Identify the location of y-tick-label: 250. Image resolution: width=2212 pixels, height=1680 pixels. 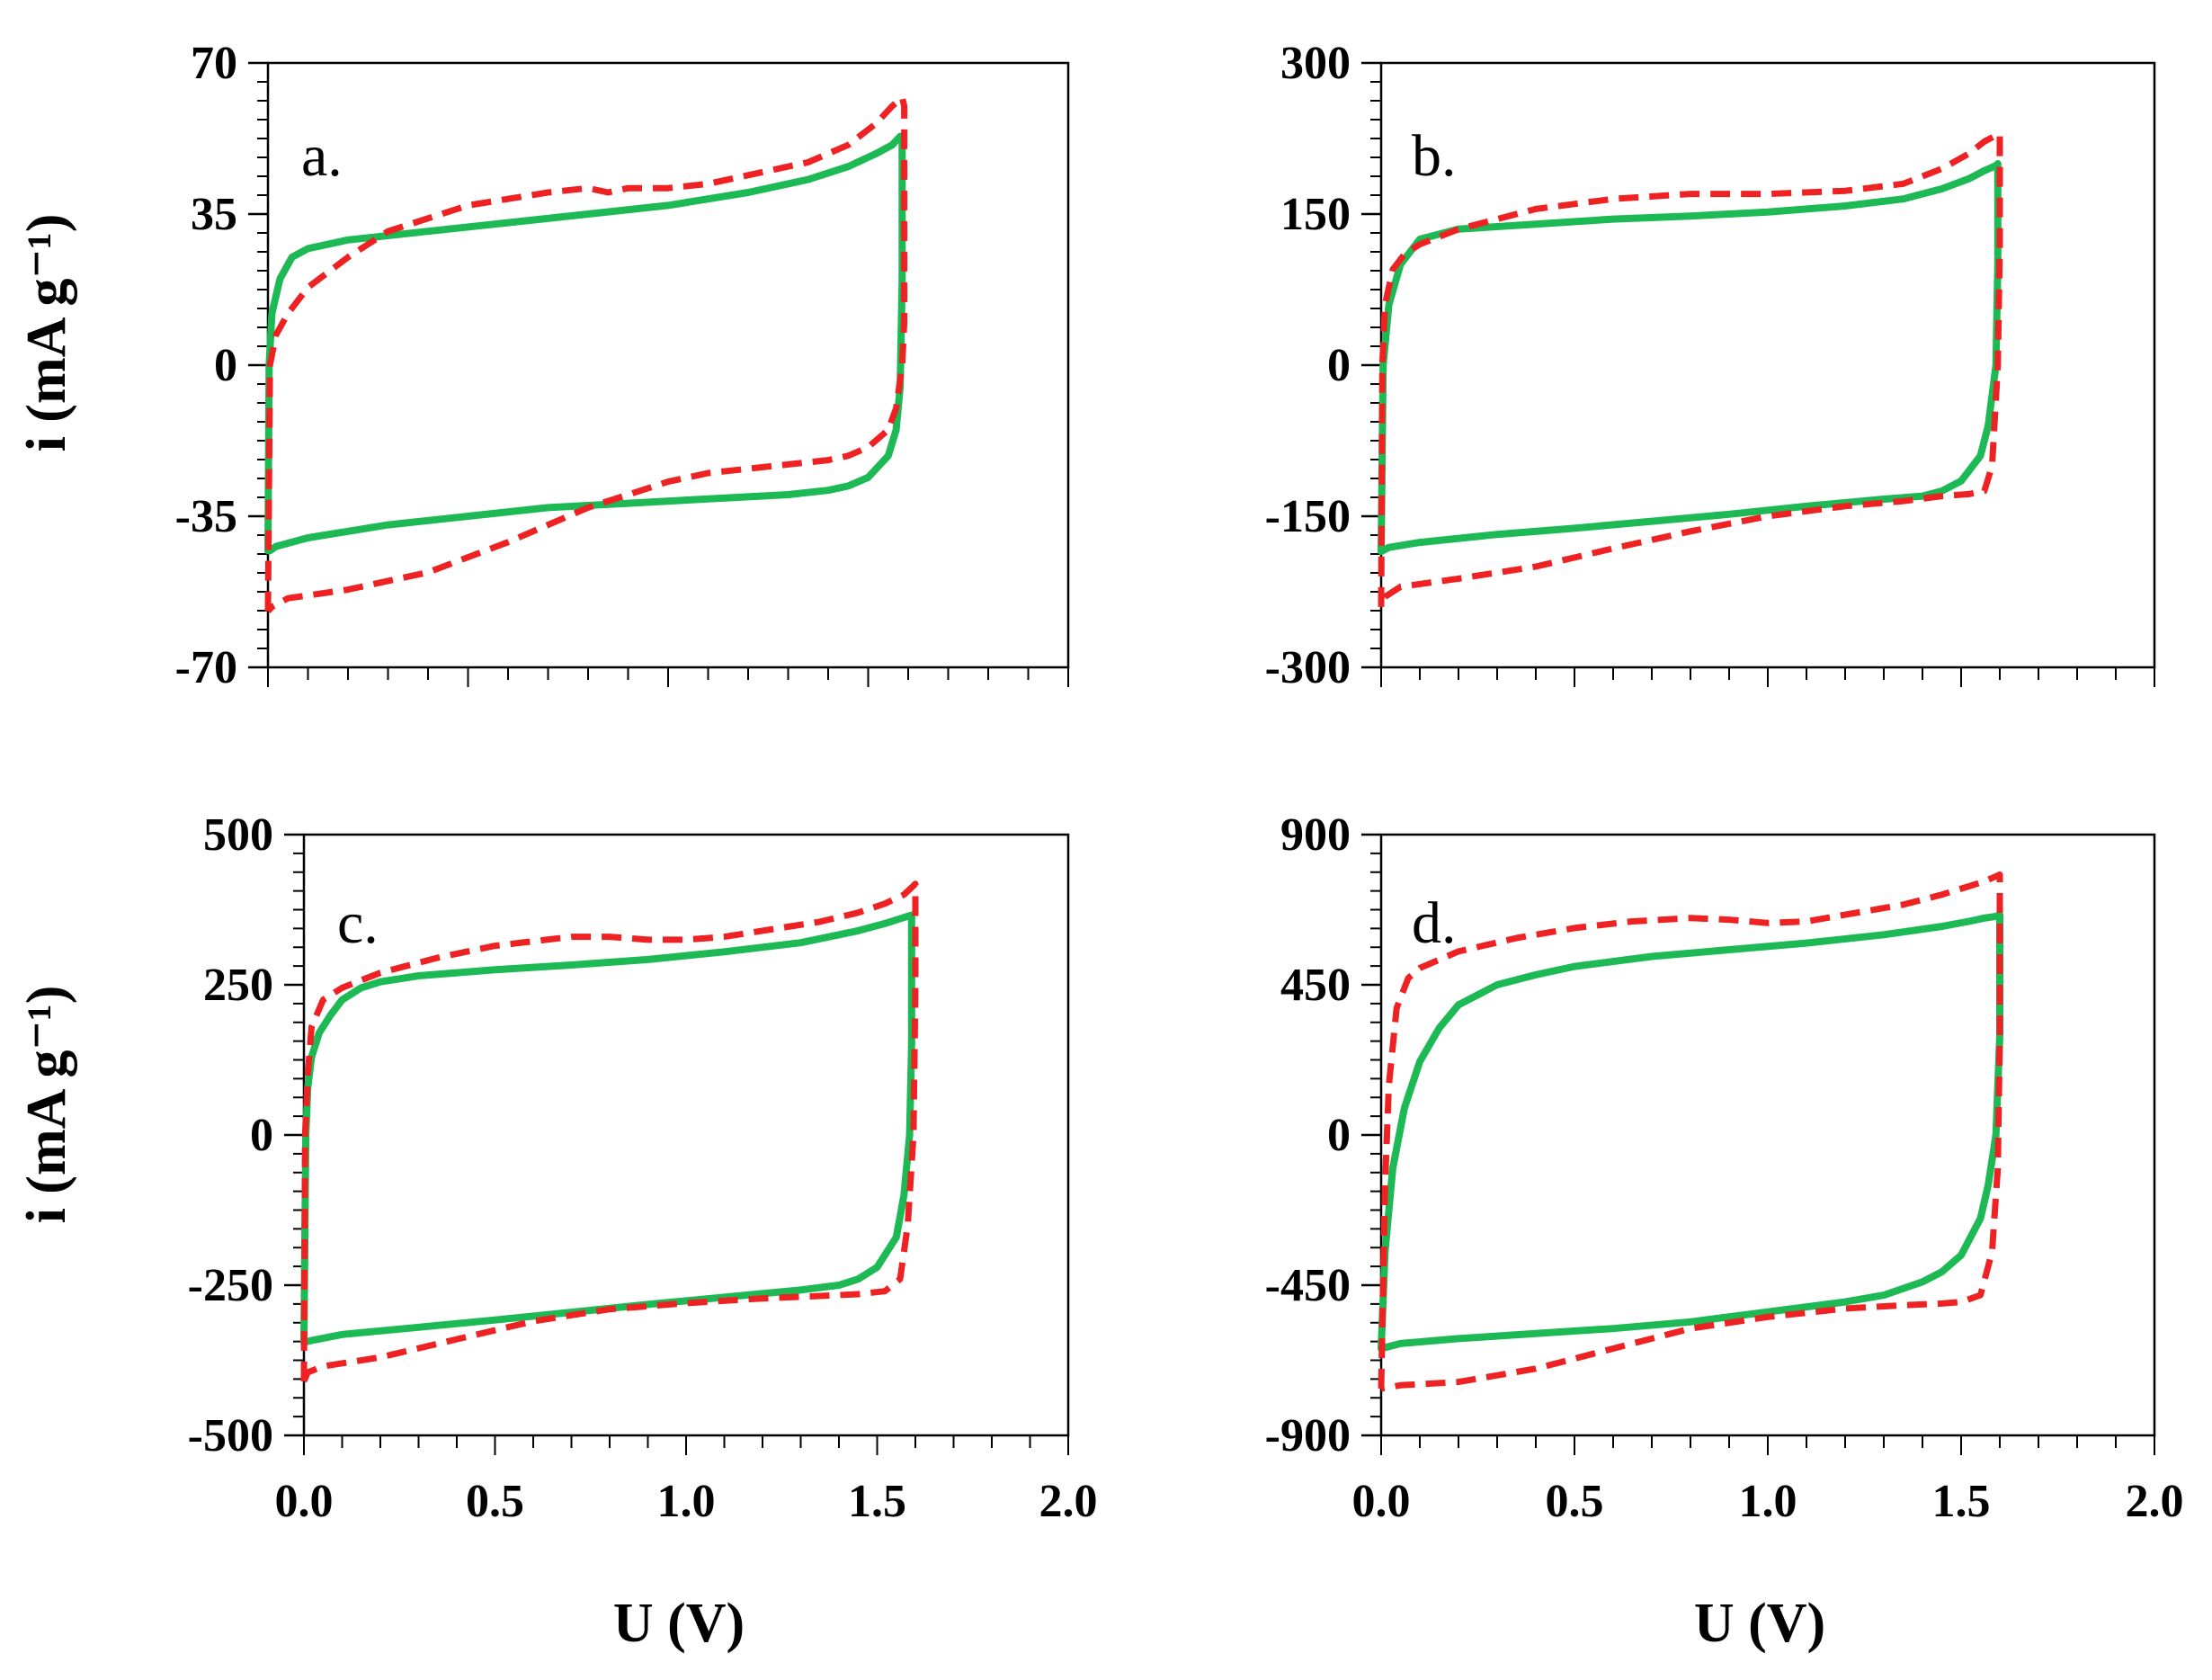
(238, 985).